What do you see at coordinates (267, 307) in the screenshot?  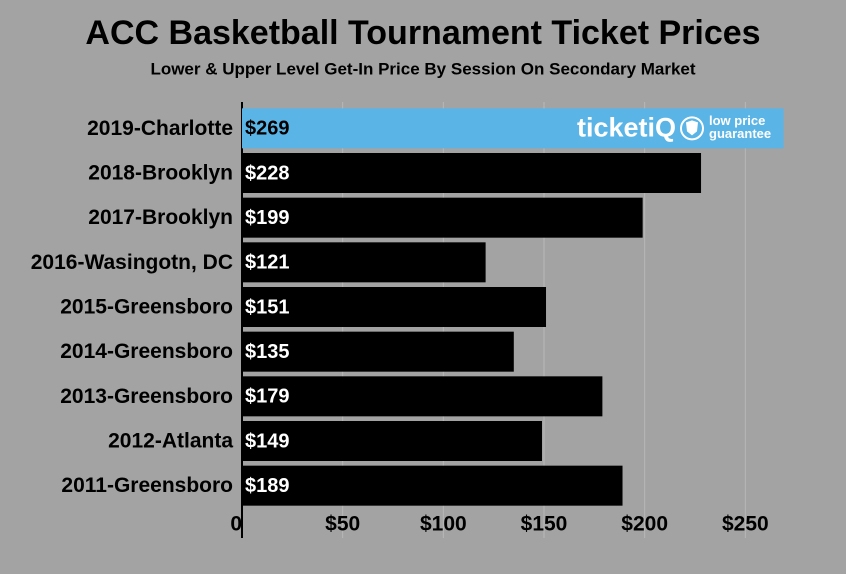 I see `value-label: $151` at bounding box center [267, 307].